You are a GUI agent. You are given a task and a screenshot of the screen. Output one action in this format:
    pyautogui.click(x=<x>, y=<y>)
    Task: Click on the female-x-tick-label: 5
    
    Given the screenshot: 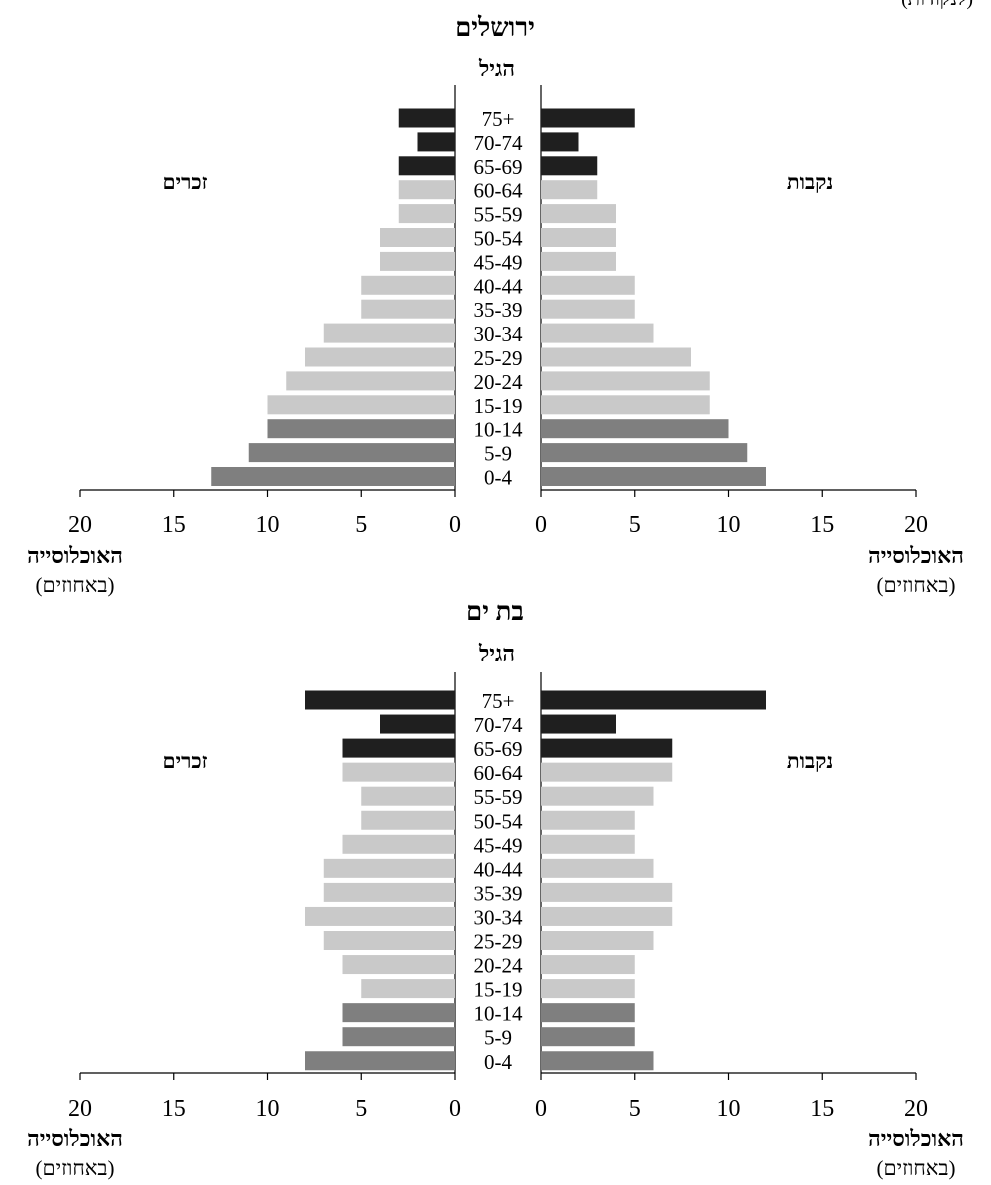 What is the action you would take?
    pyautogui.click(x=635, y=525)
    